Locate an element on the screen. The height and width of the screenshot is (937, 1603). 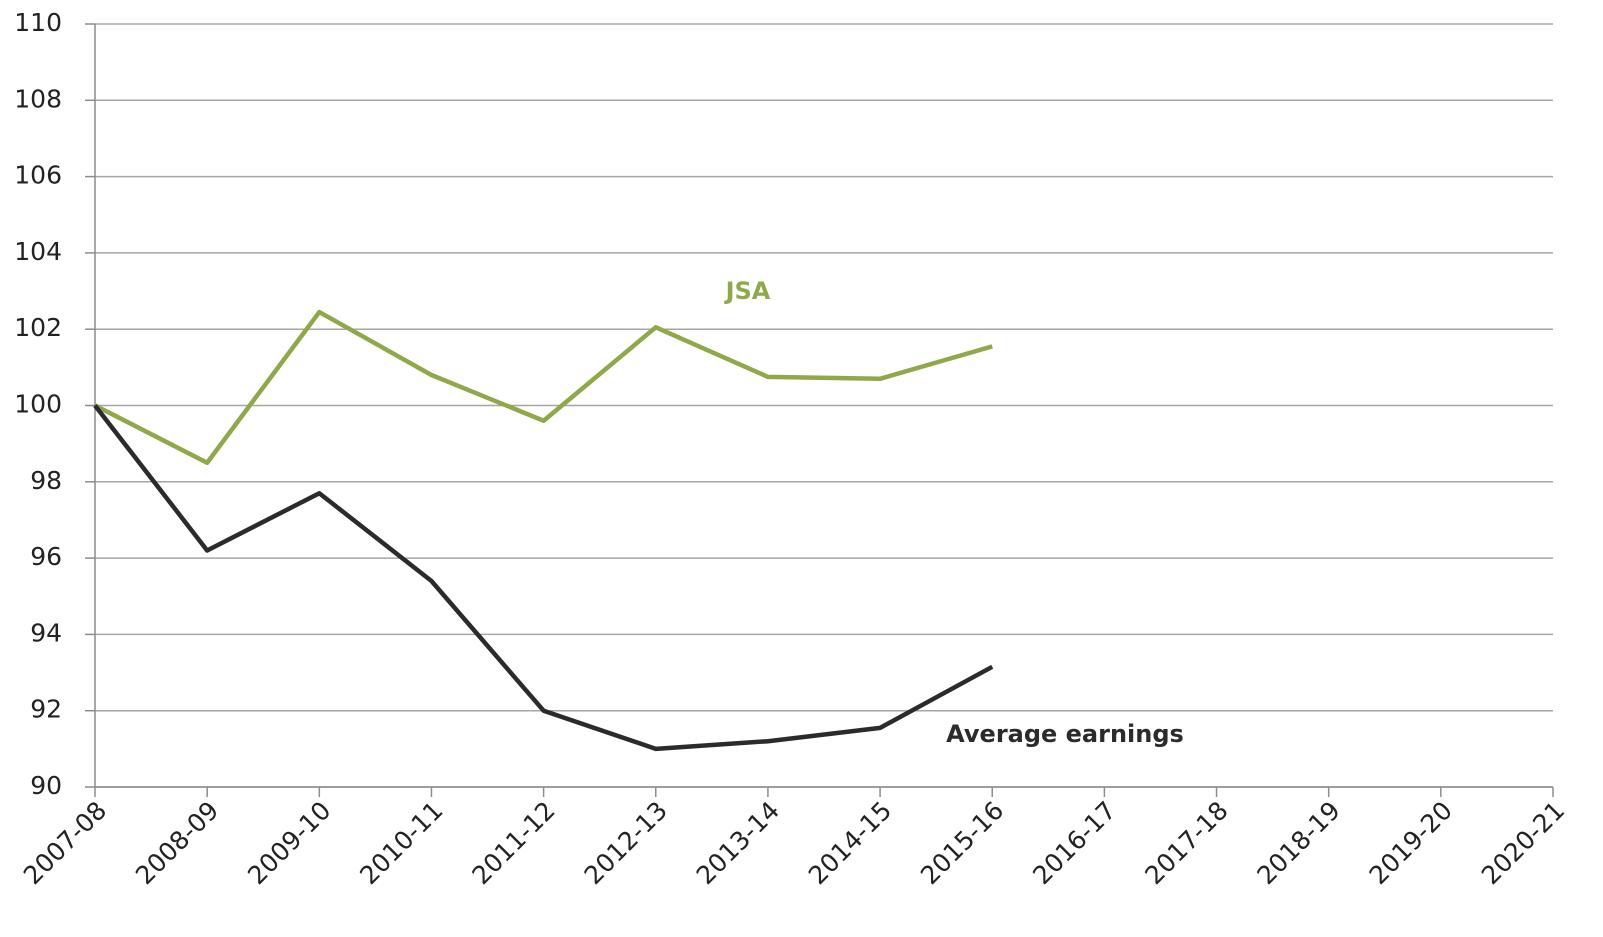
y-tick-label: 92 is located at coordinates (46, 709).